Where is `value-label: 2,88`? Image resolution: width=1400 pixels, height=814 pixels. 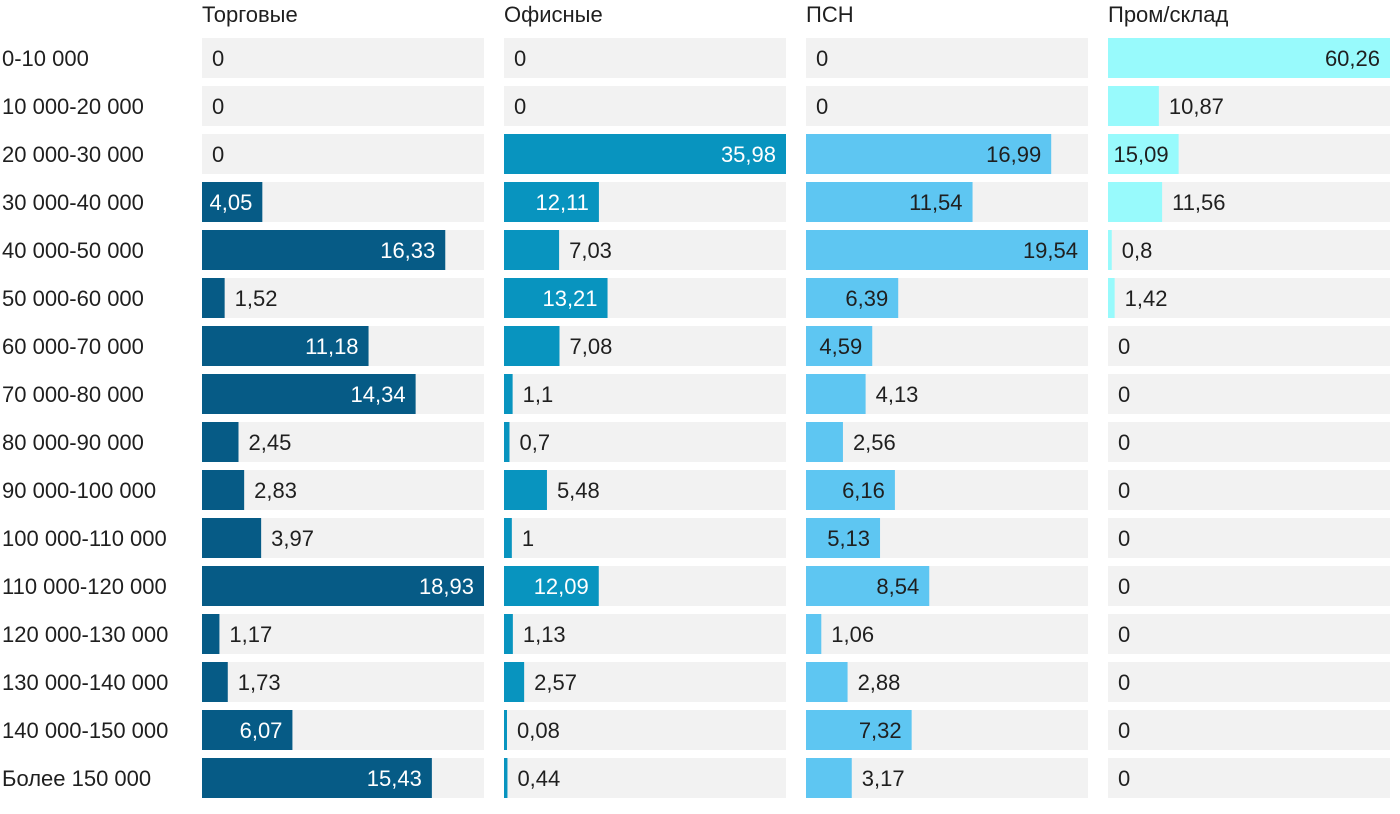
value-label: 2,88 is located at coordinates (879, 682).